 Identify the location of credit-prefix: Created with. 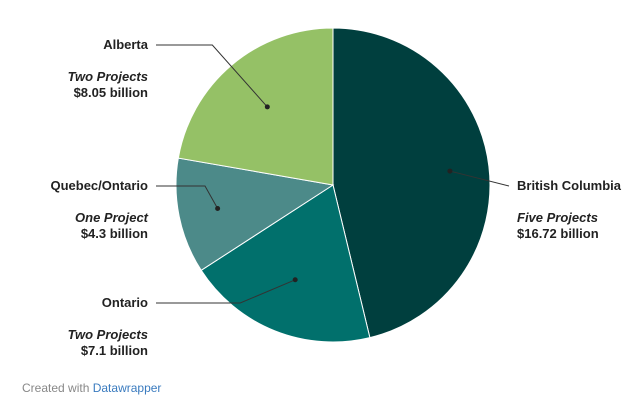
(56, 388).